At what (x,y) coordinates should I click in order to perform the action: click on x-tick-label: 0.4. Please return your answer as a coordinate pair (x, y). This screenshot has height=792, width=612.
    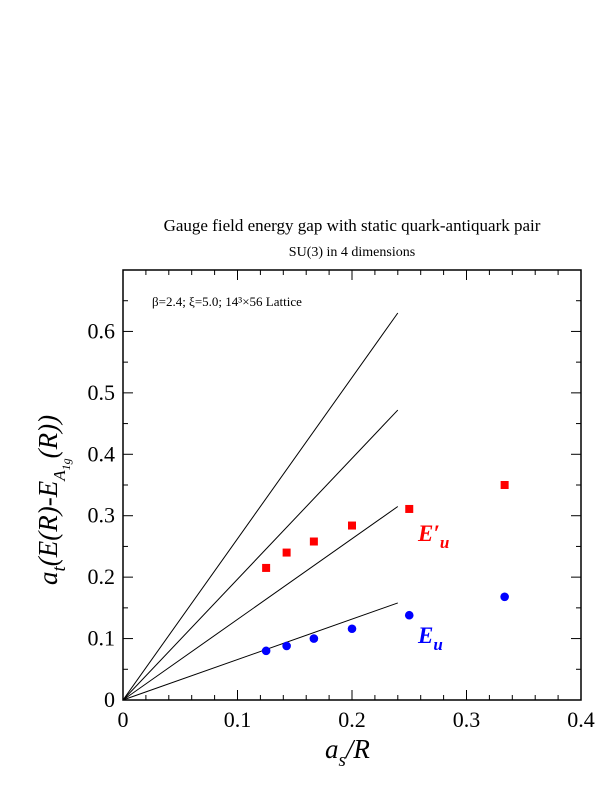
    Looking at the image, I should click on (581, 719).